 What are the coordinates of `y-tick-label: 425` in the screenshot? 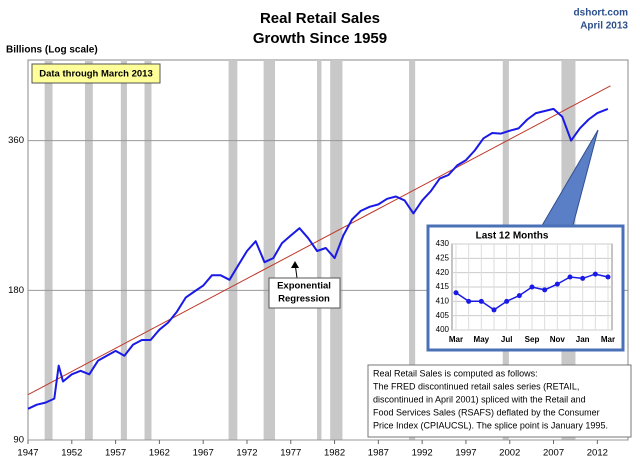 It's located at (443, 257).